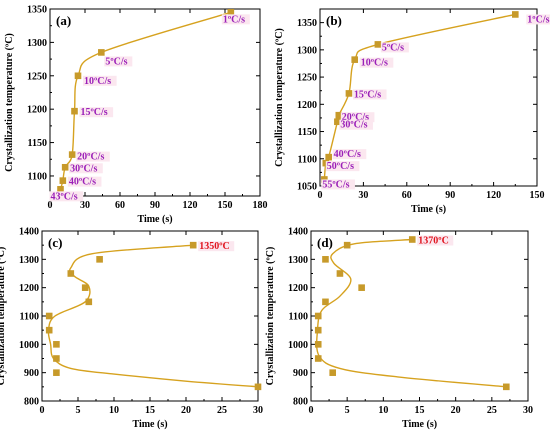 The width and height of the screenshot is (550, 445). What do you see at coordinates (307, 23) in the screenshot?
I see `y-tick-label: 1350` at bounding box center [307, 23].